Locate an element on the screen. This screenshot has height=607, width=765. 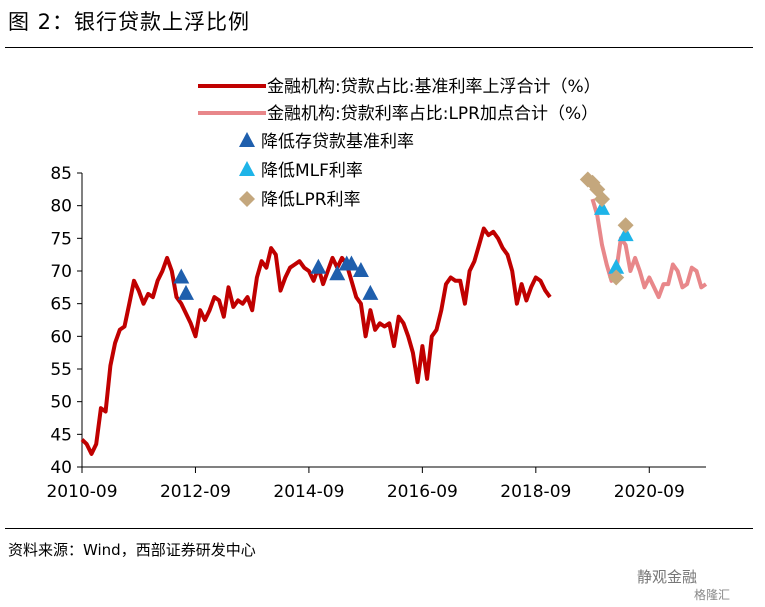
legend-label-1: 金融机构:贷款占比:基准利率上浮合计（%） is located at coordinates (434, 87).